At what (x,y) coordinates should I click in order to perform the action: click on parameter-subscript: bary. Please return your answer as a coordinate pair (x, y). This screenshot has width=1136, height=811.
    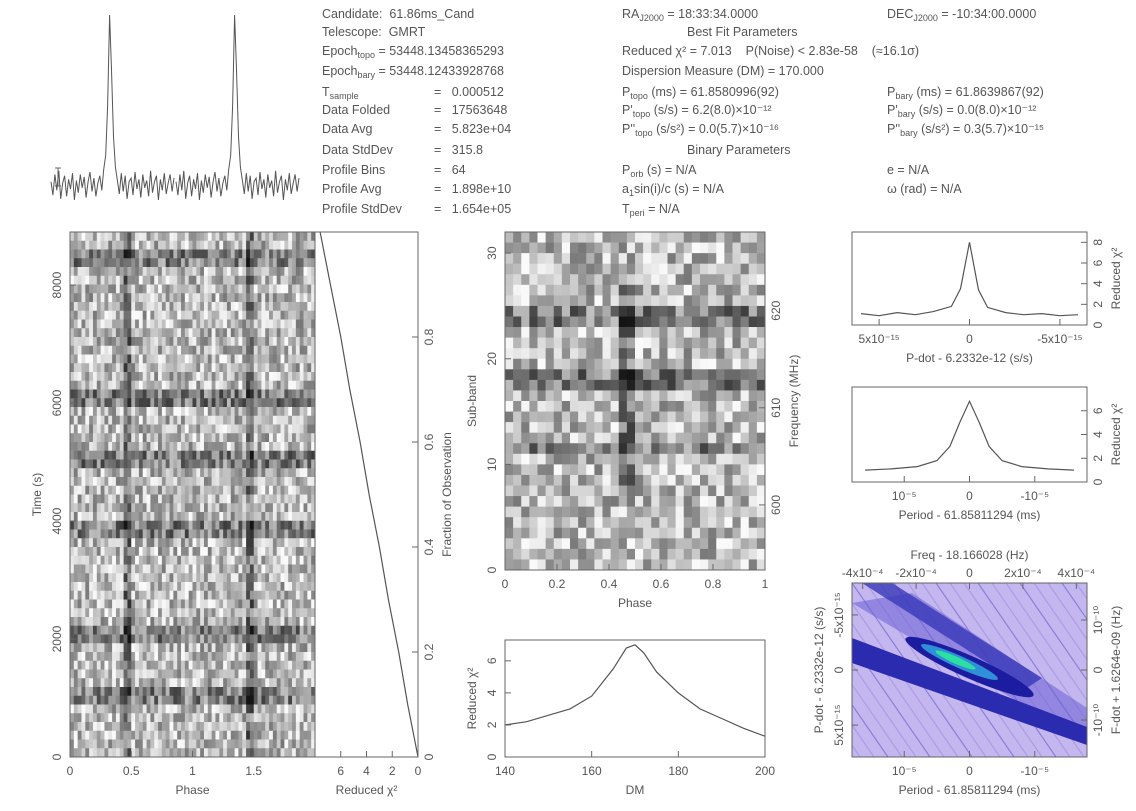
    Looking at the image, I should click on (904, 96).